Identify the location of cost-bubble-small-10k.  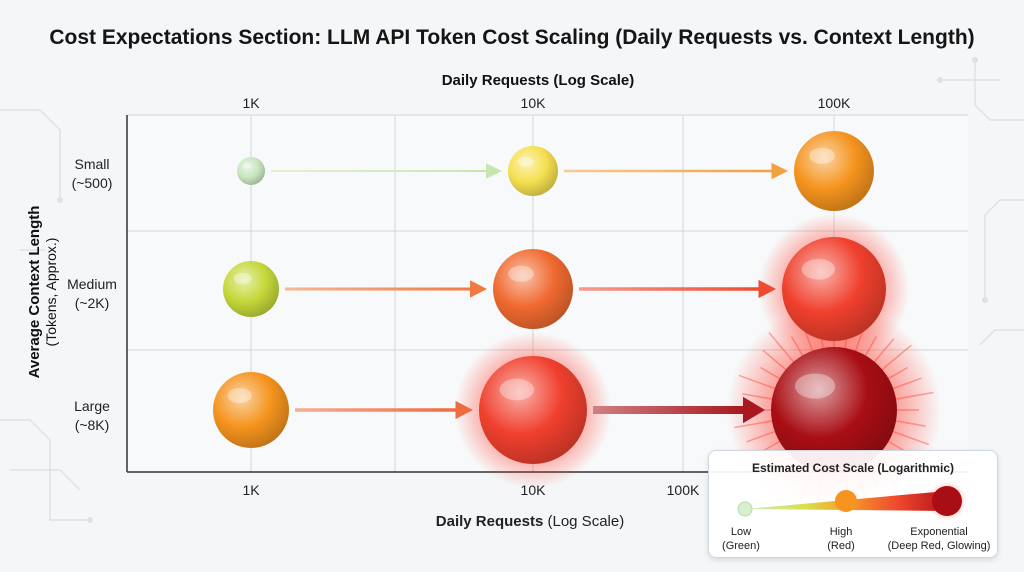
(533, 171).